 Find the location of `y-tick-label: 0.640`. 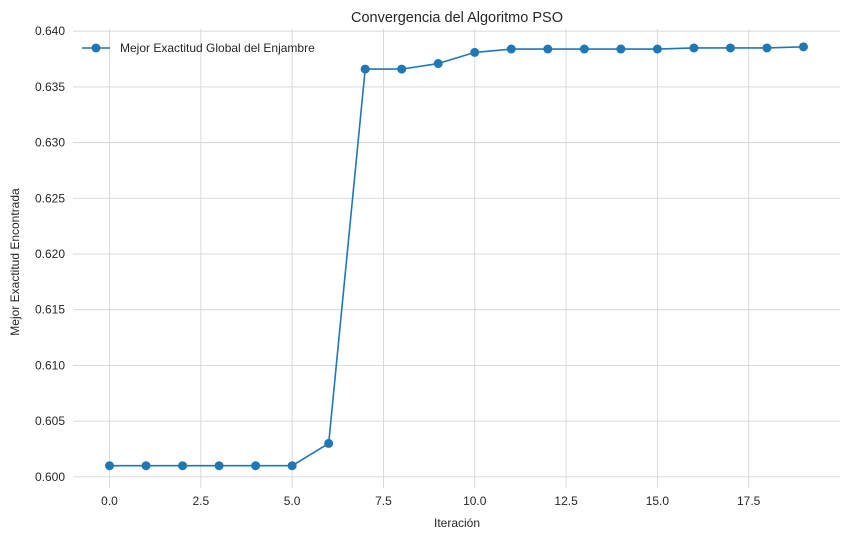

y-tick-label: 0.640 is located at coordinates (50, 31).